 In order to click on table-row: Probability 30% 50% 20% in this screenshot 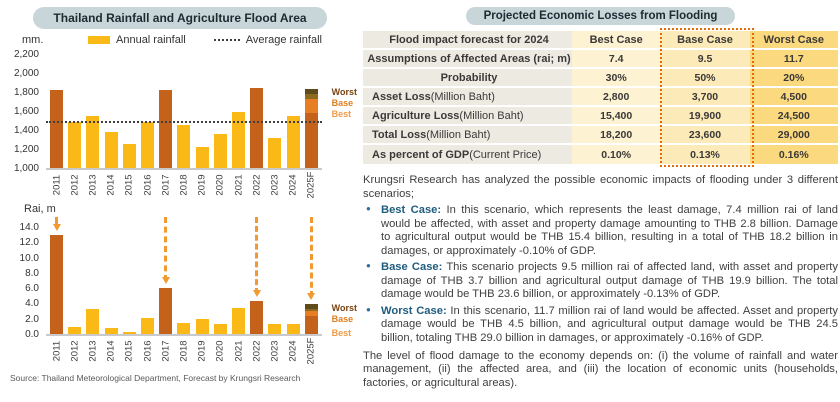, I will do `click(600, 78)`.